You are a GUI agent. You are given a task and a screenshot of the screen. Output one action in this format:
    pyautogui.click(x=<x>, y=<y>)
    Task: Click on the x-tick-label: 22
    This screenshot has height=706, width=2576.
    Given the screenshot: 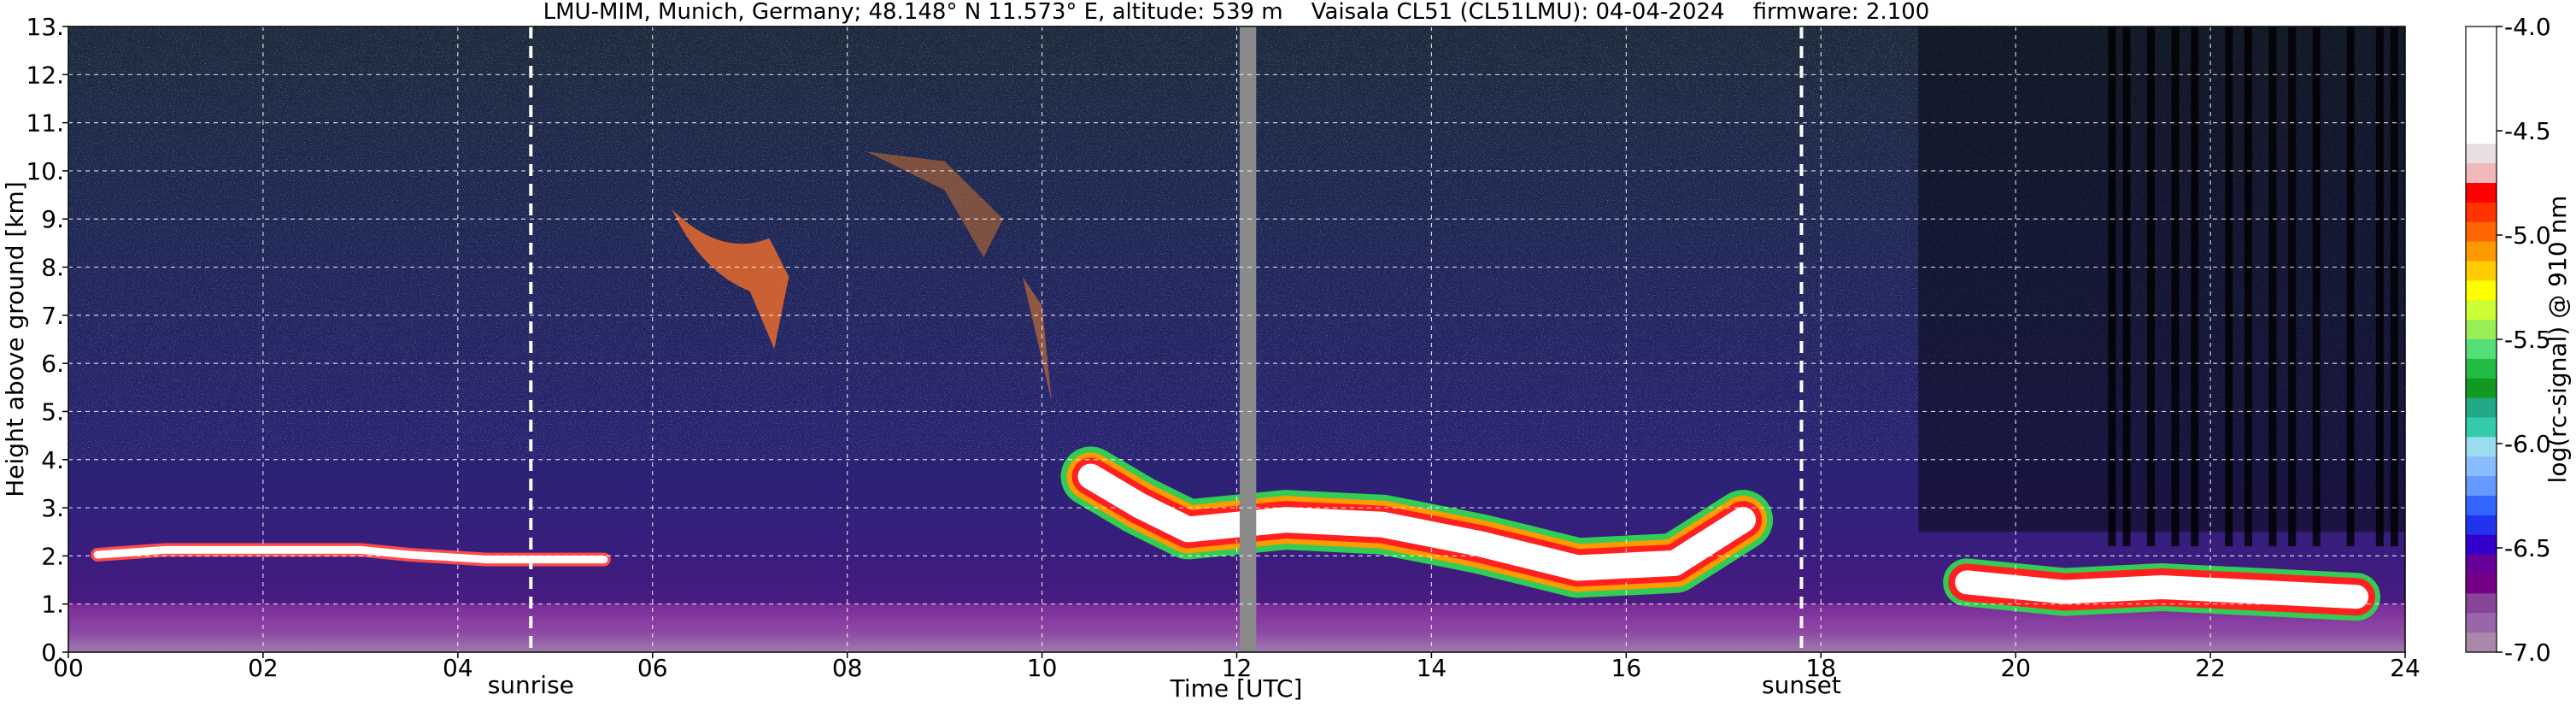 What is the action you would take?
    pyautogui.click(x=2210, y=668)
    